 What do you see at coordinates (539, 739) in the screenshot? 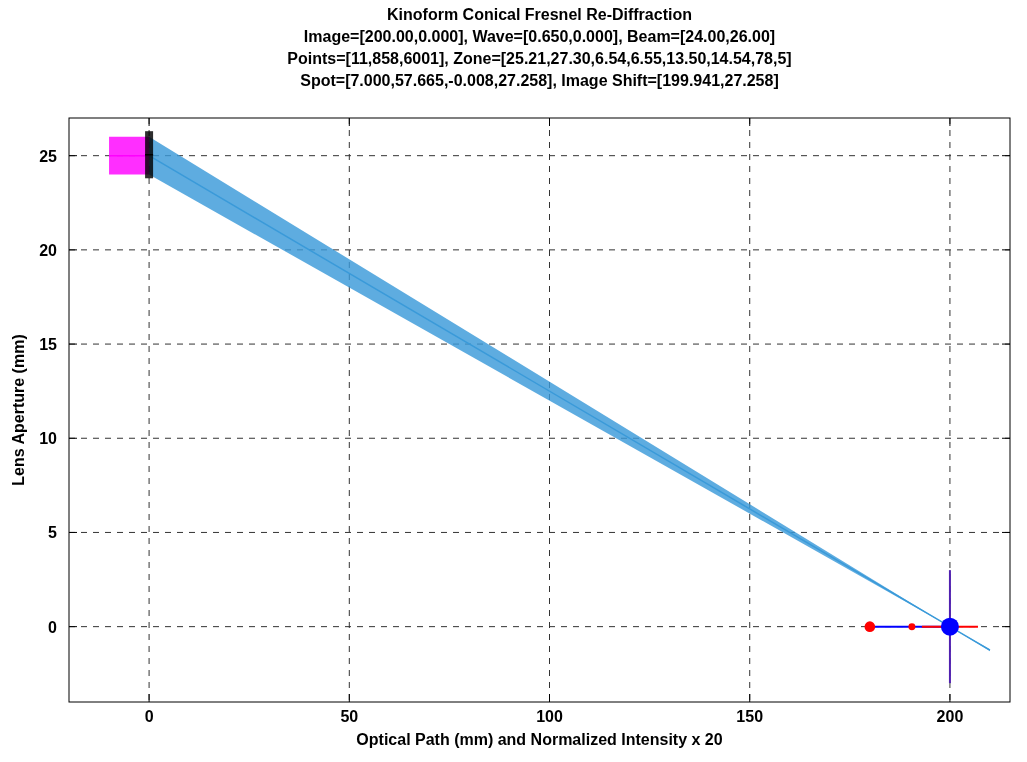
I see `x-axis-title: Optical Path (mm) and Normalized Intensity x 20` at bounding box center [539, 739].